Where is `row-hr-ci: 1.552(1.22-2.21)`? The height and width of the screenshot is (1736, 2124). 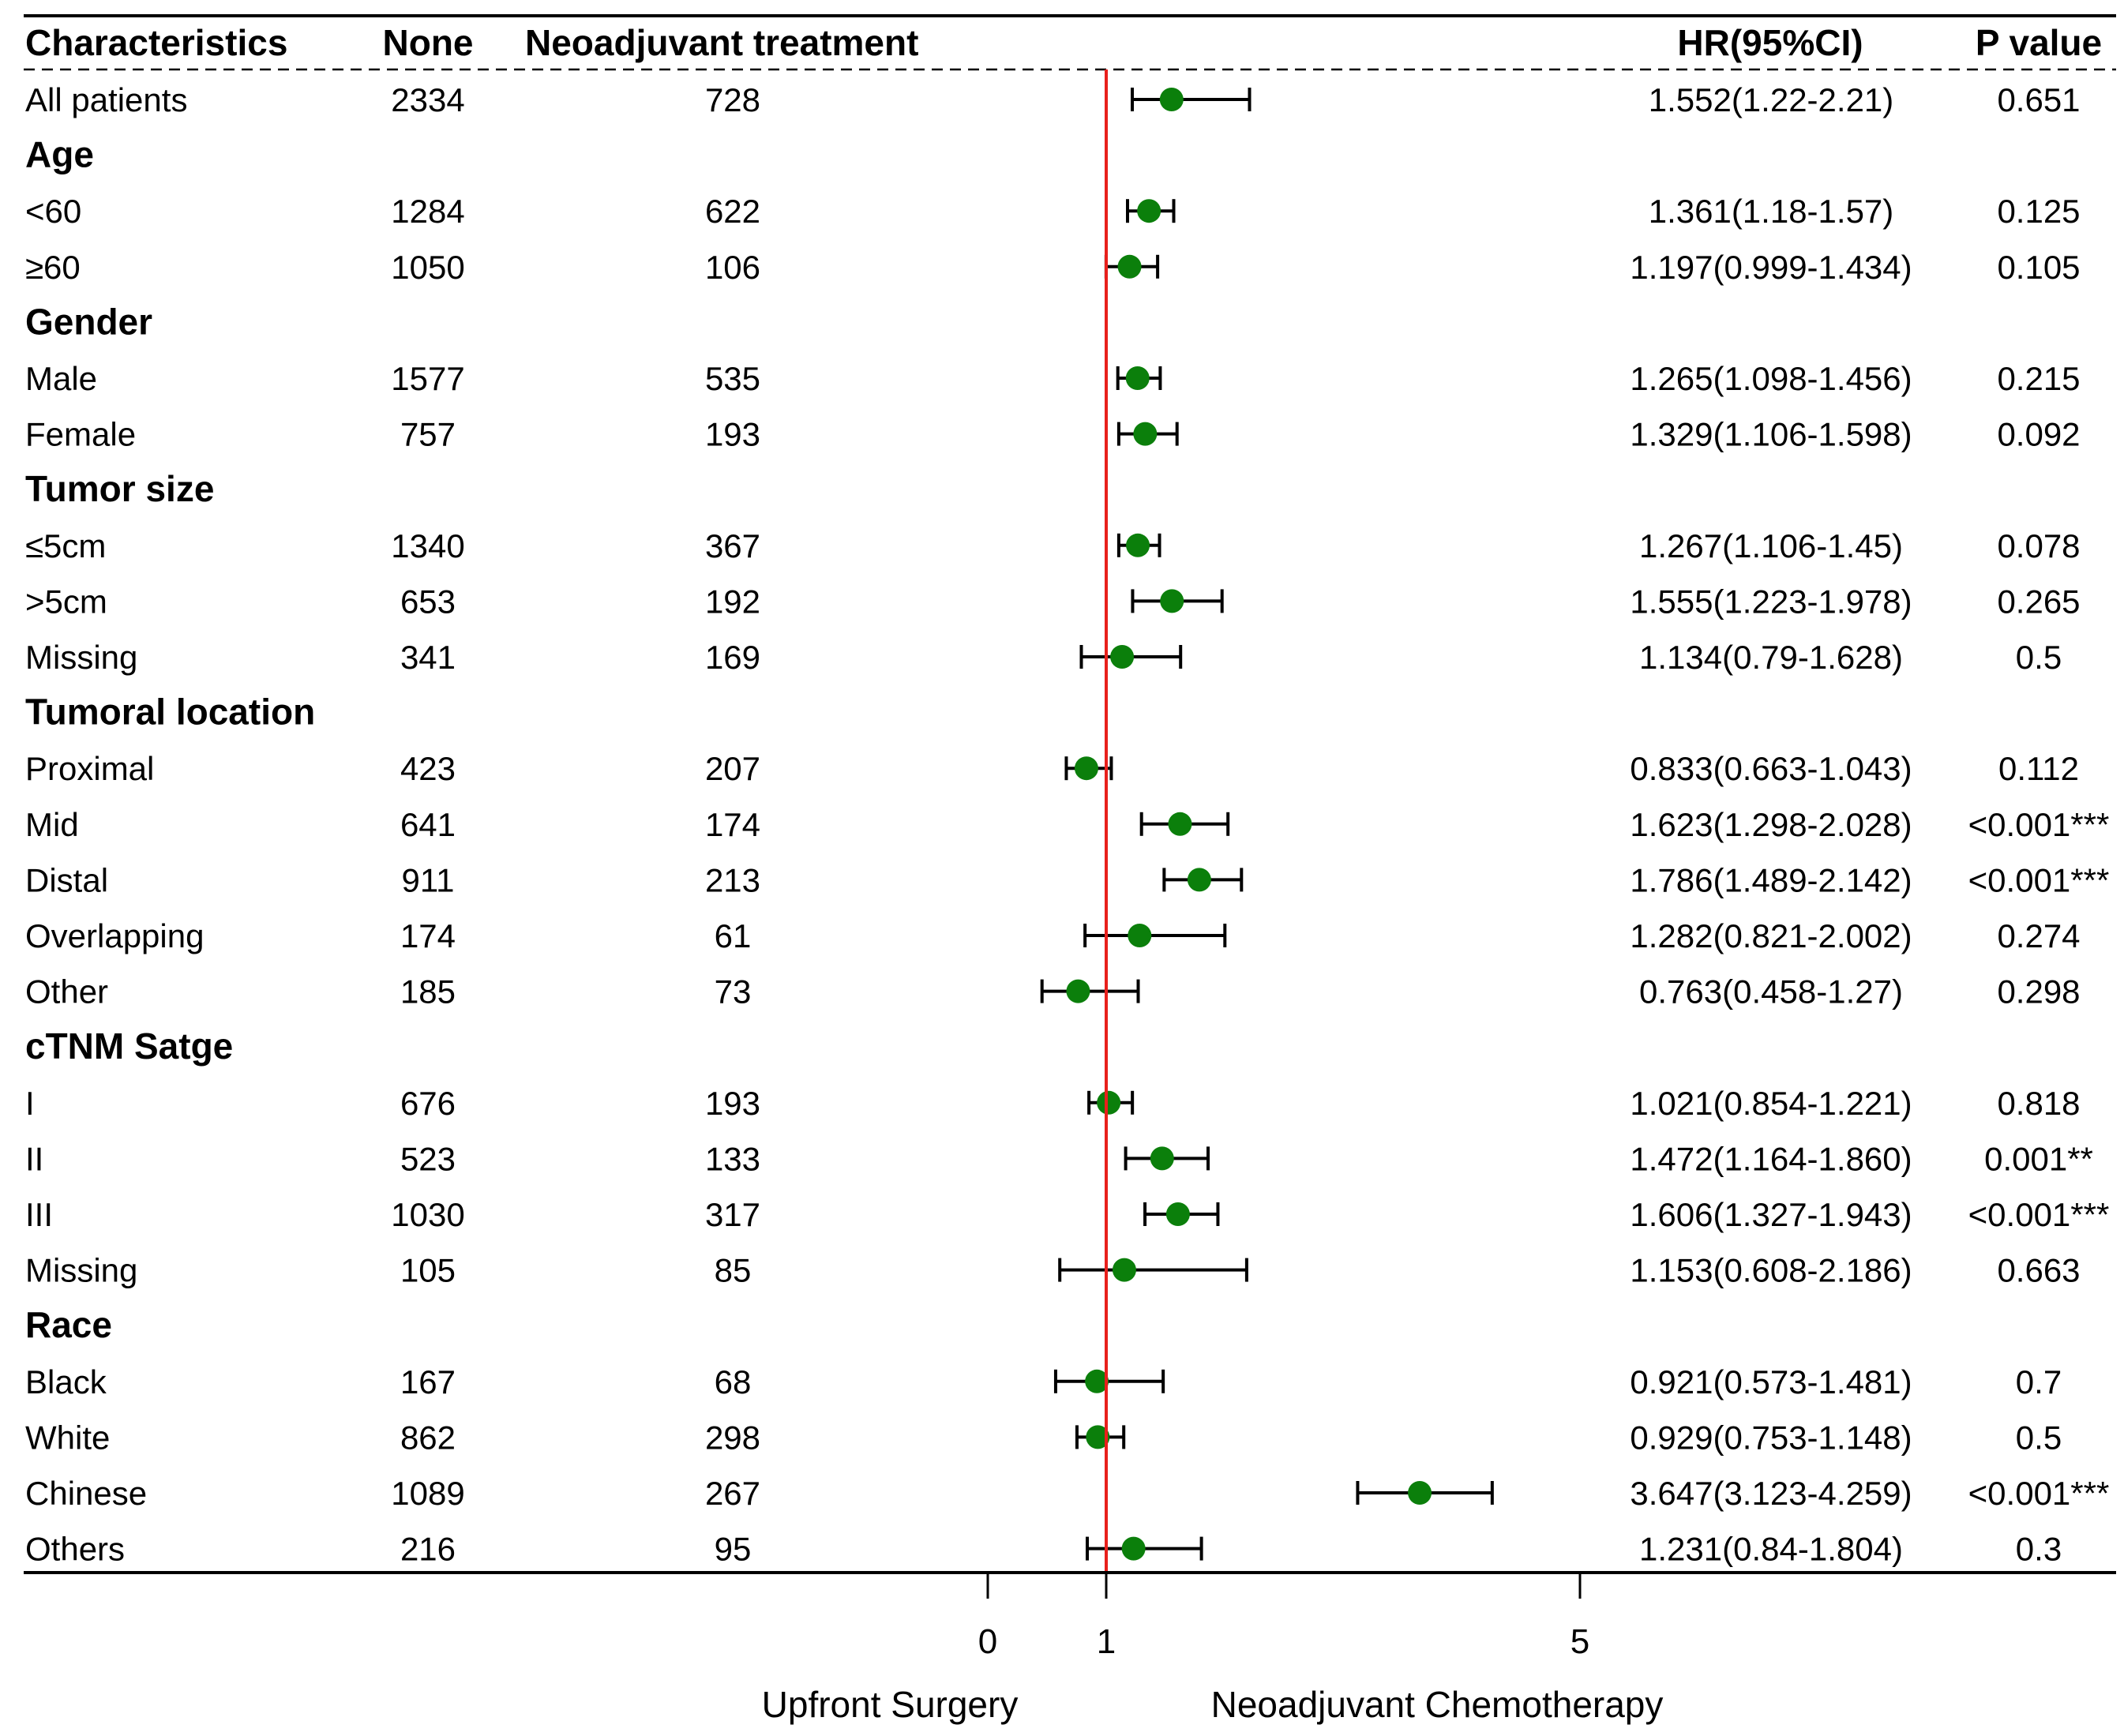
row-hr-ci: 1.552(1.22-2.21) is located at coordinates (1771, 99).